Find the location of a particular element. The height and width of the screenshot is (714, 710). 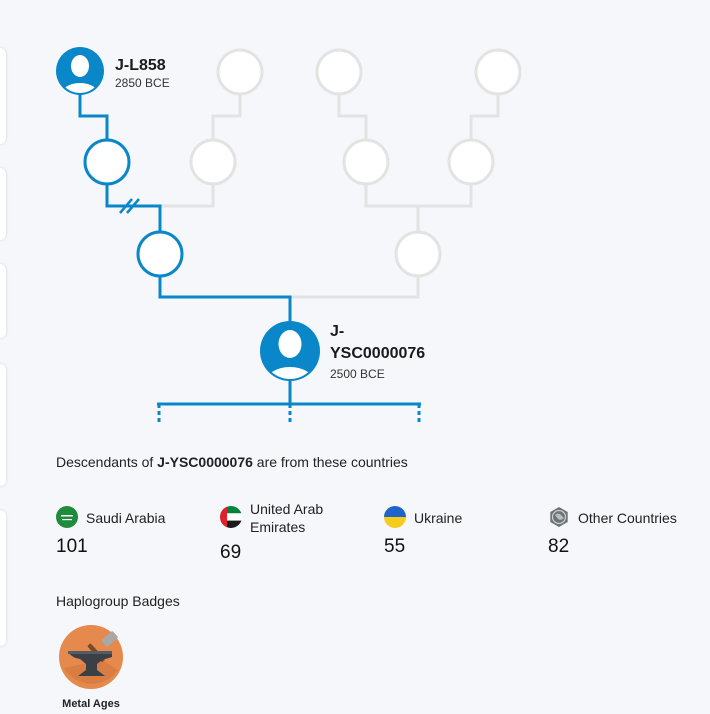

ukraine-flag-icon is located at coordinates (395, 517).